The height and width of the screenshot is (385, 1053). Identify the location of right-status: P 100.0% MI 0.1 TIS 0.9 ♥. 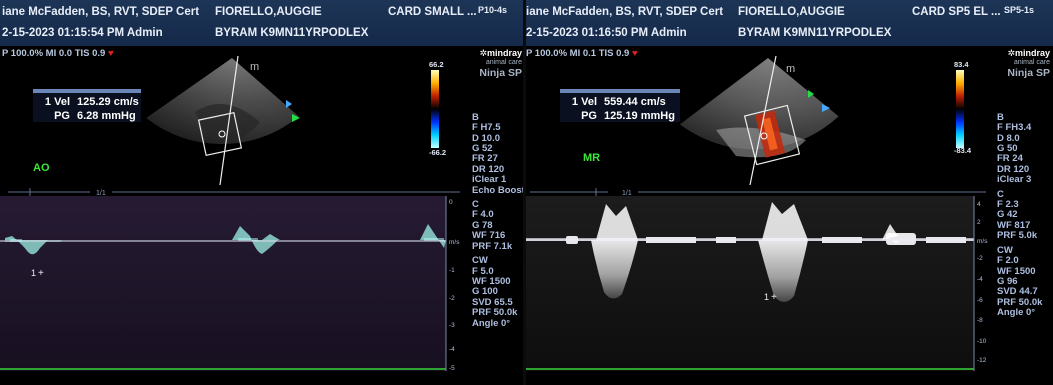
(582, 53).